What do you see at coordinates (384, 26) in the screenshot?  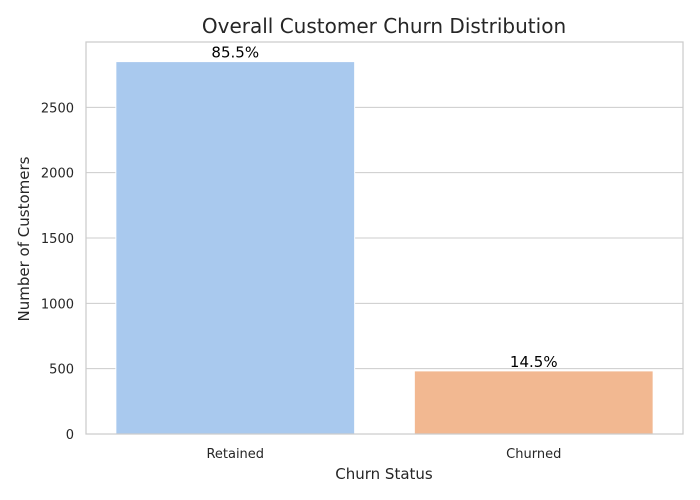 I see `chart-title: Overall Customer Churn Distribution` at bounding box center [384, 26].